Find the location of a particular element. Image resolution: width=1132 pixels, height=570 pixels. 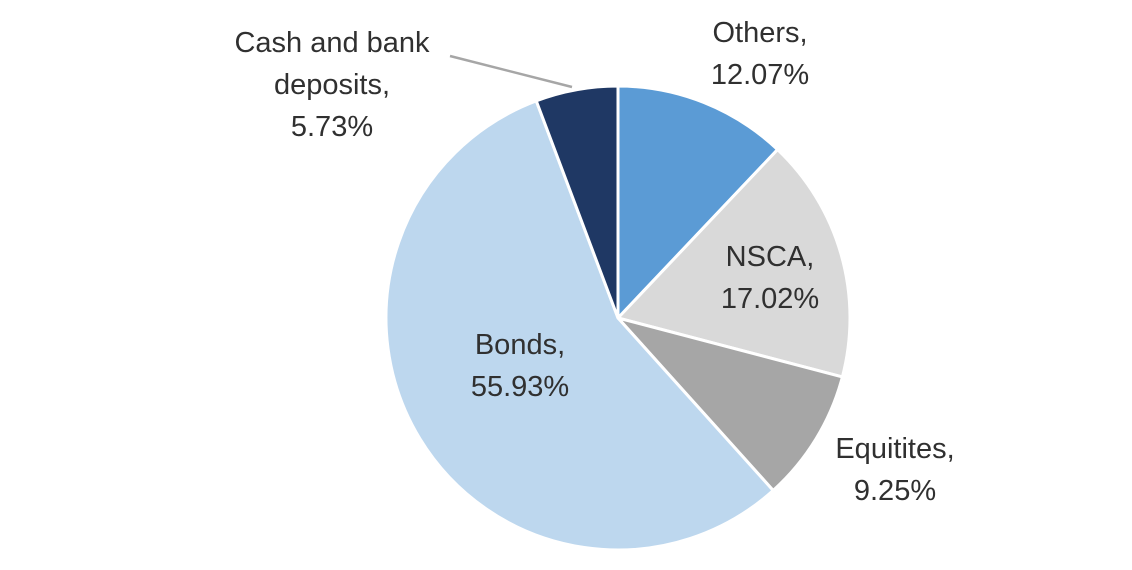

slice-label-cash-and-bank-deposits: Cash and bank deposits, 5.73% is located at coordinates (332, 85).